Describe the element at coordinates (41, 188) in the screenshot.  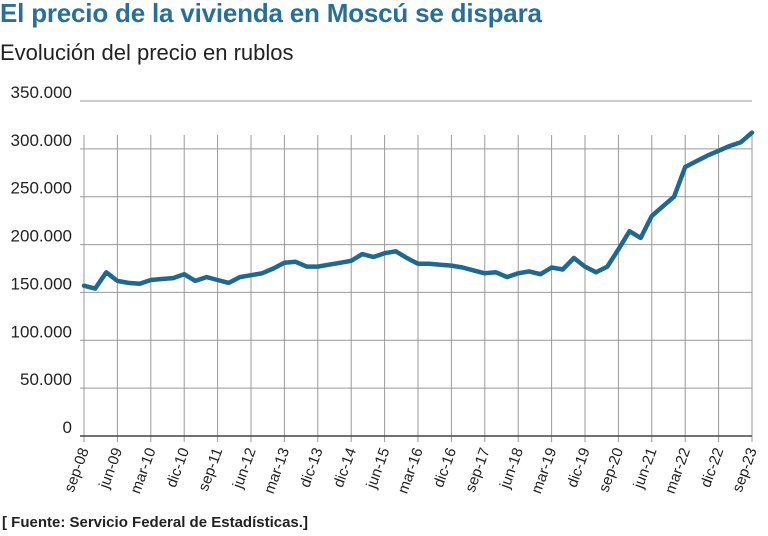
I see `y-tick-label: 250.000` at that location.